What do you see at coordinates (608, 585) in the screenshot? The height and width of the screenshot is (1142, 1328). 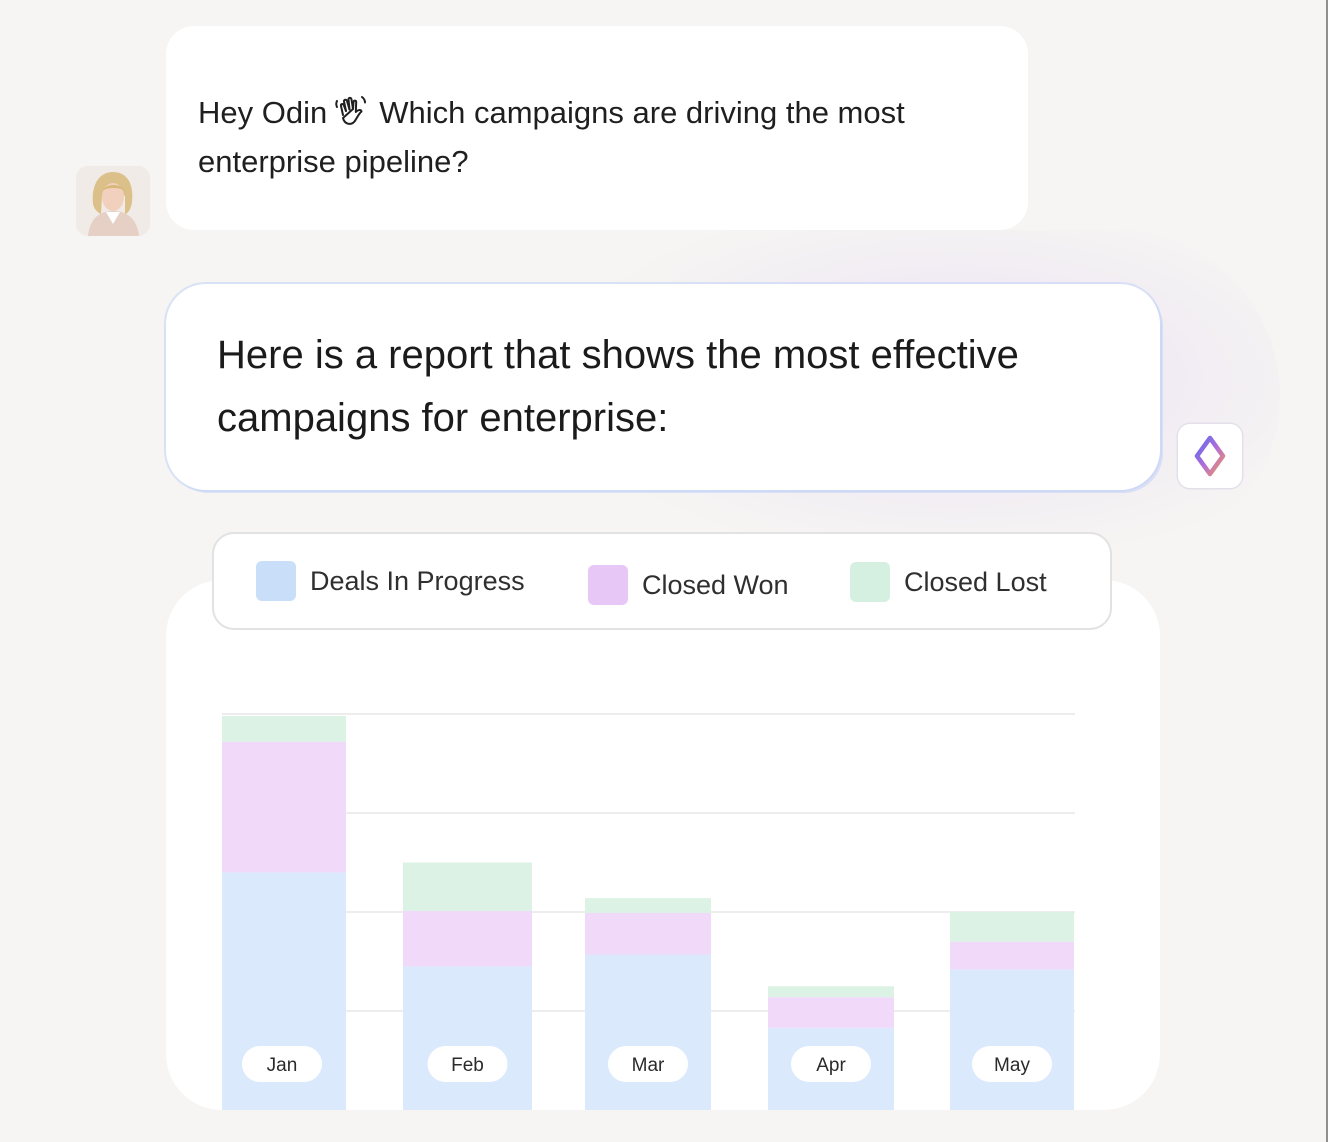 I see `legend-swatch-closed-won` at bounding box center [608, 585].